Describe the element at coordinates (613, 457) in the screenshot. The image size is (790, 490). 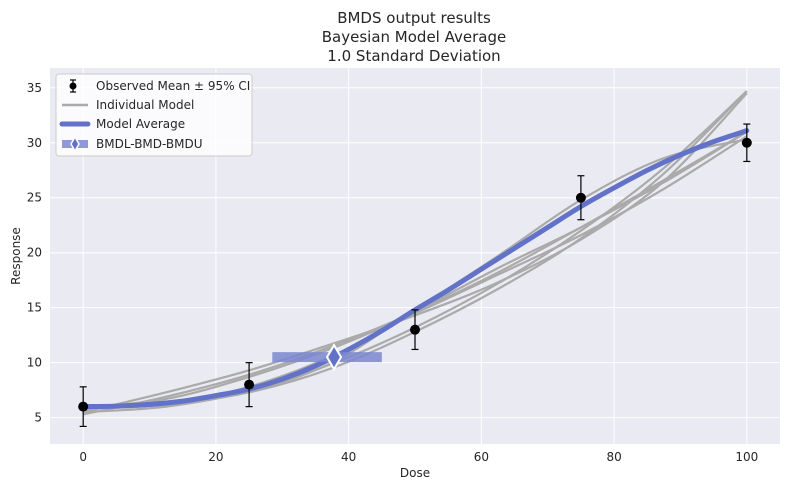
I see `x-tick-label: 80` at that location.